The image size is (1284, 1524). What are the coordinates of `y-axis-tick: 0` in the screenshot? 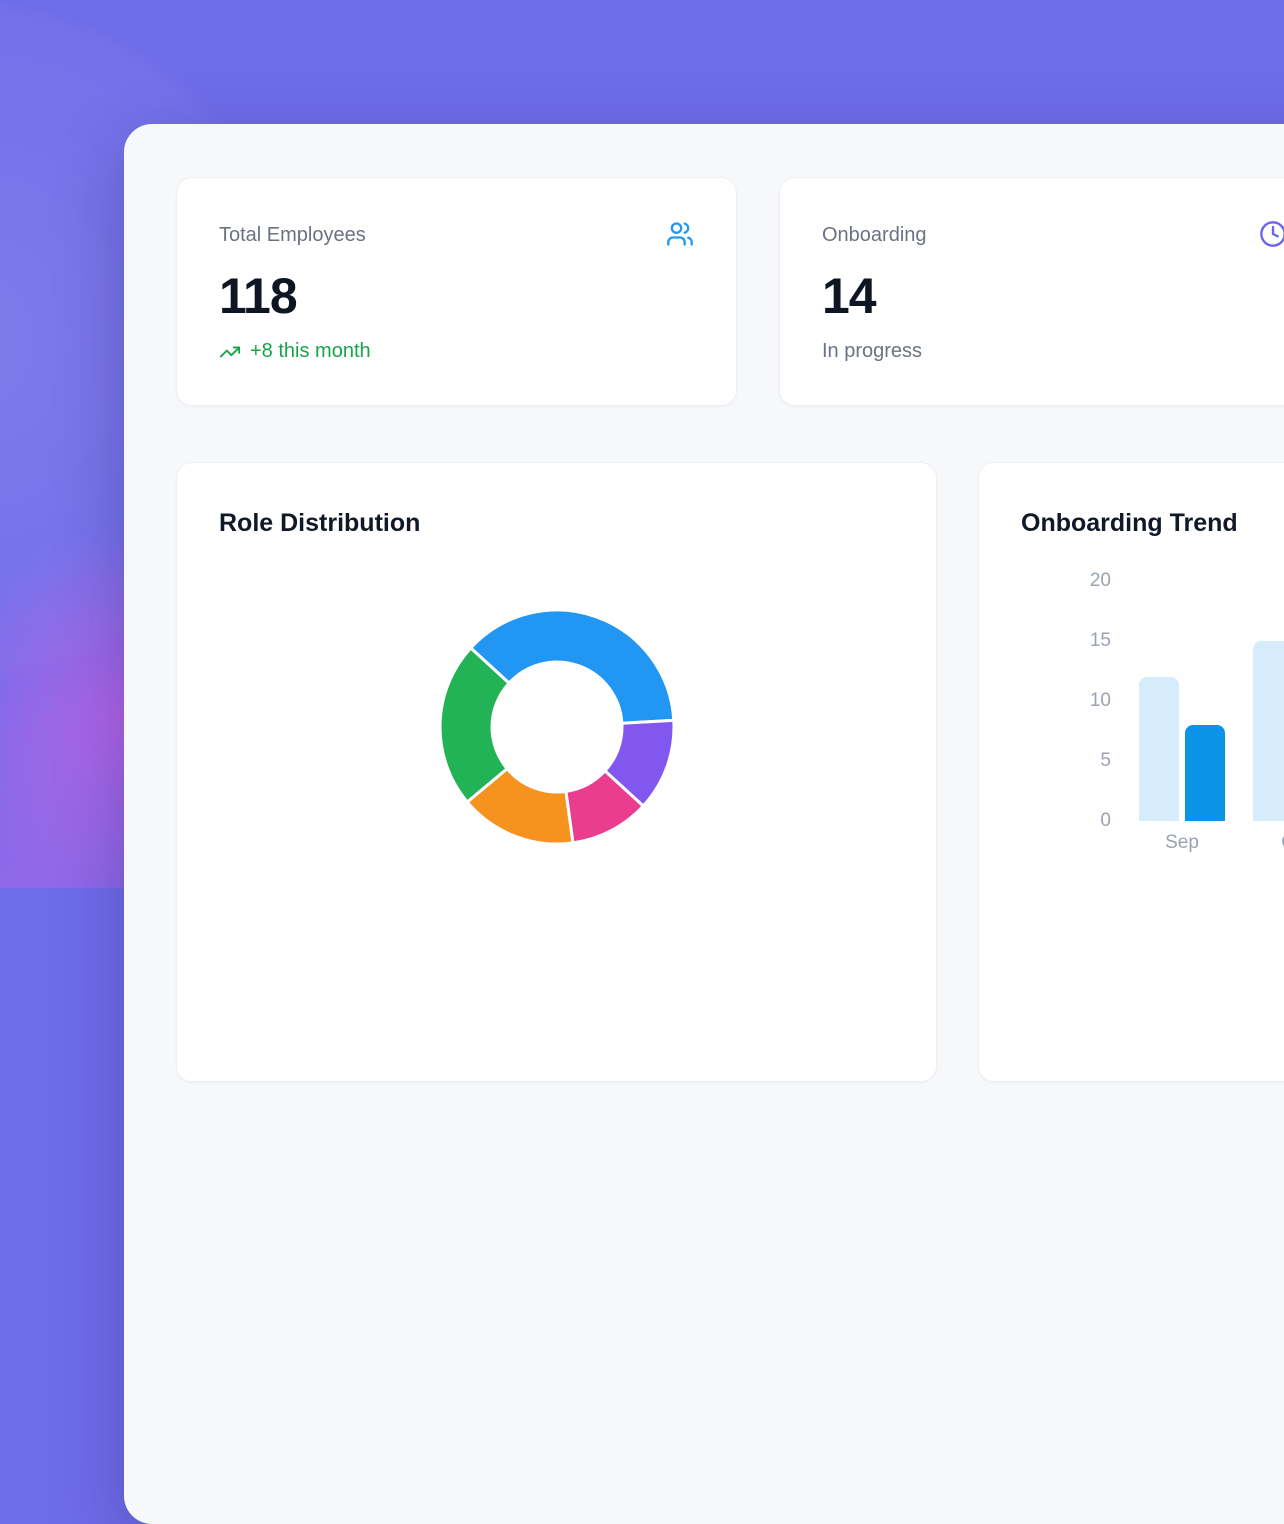 It's located at (1105, 820).